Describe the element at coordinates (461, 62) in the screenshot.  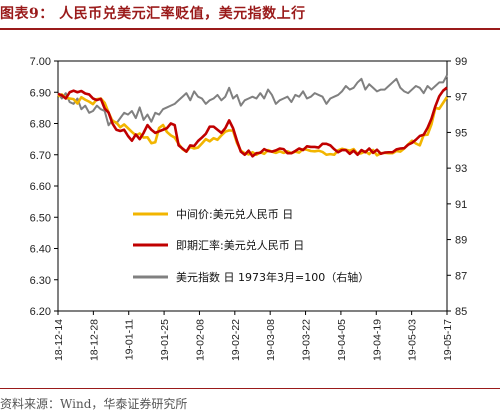
I see `right-axis-tick-label: 99` at that location.